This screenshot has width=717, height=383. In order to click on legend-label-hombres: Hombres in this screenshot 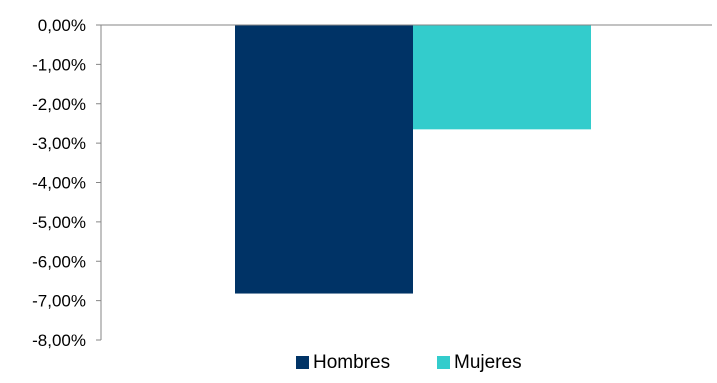, I will do `click(351, 362)`.